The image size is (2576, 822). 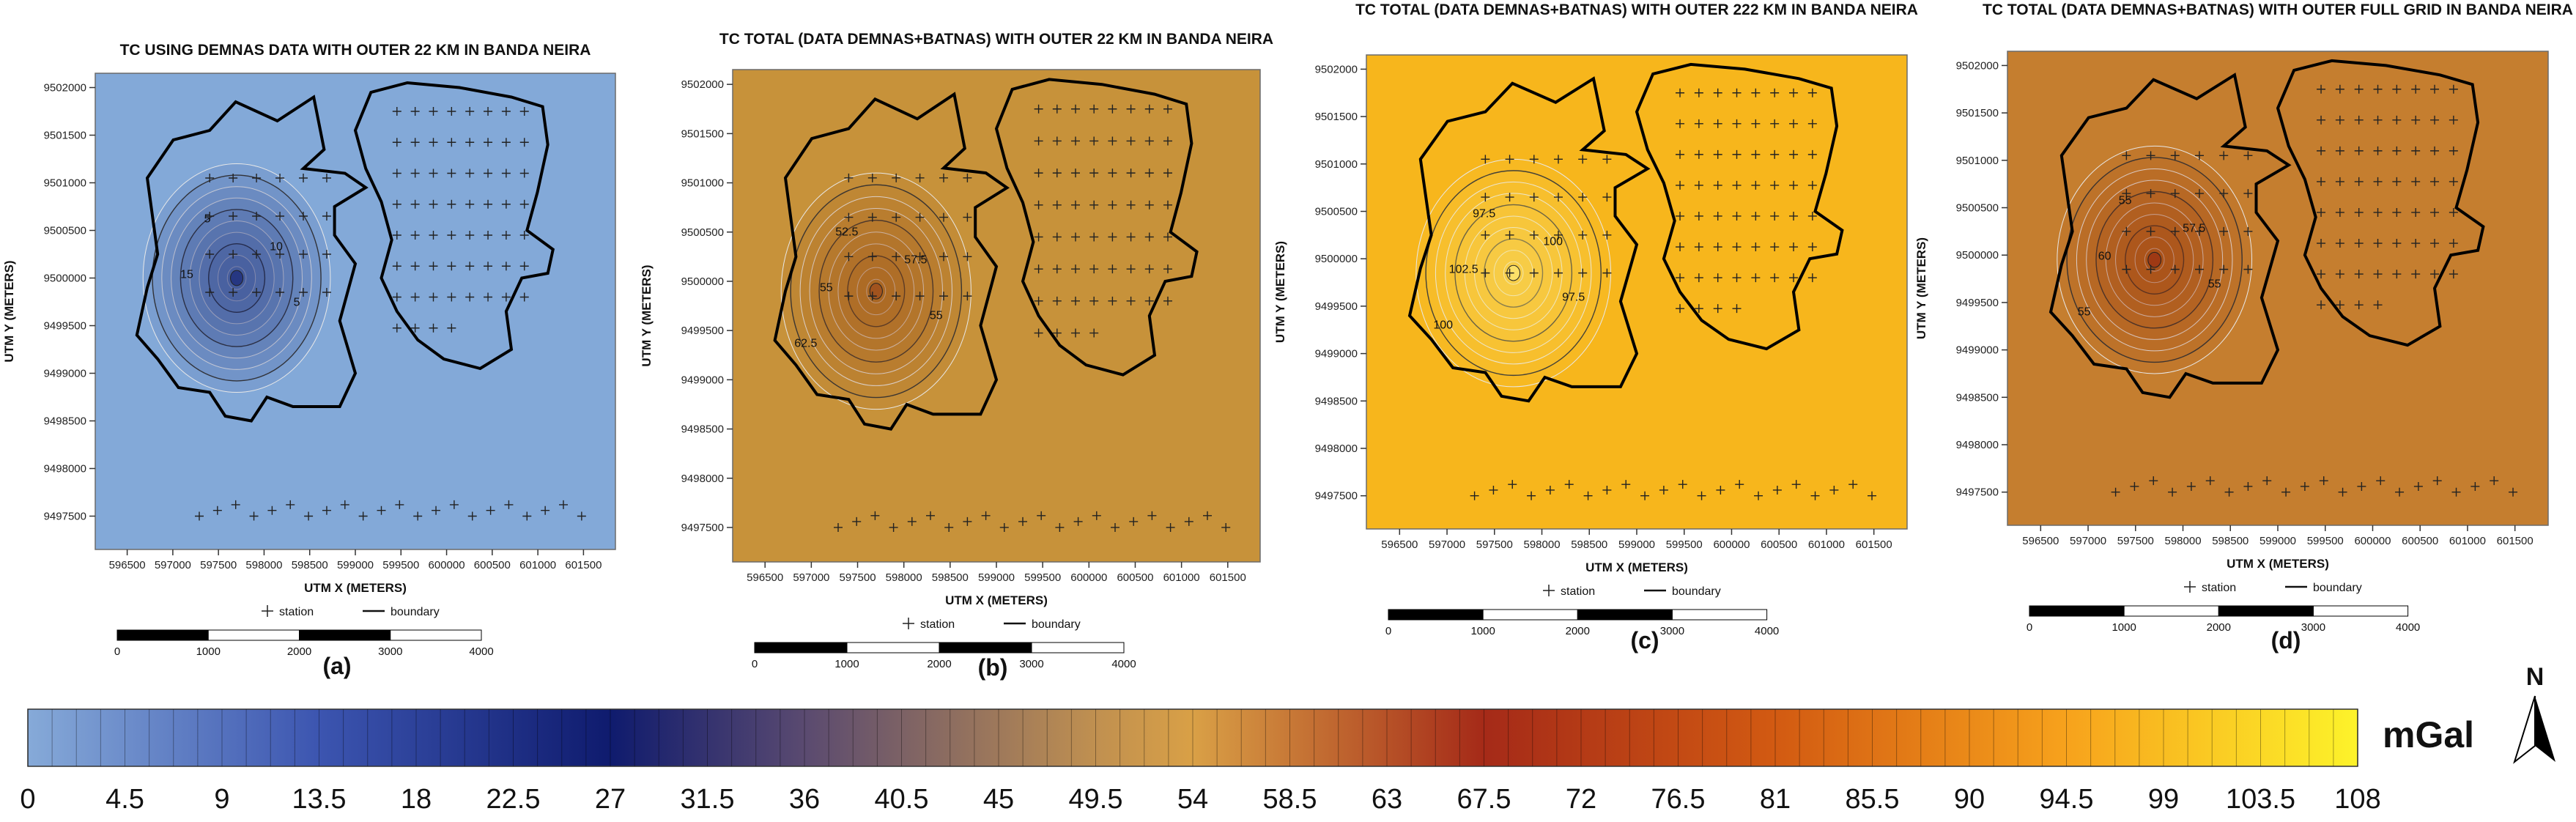 What do you see at coordinates (1977, 66) in the screenshot?
I see `y-tick-label: 9502000` at bounding box center [1977, 66].